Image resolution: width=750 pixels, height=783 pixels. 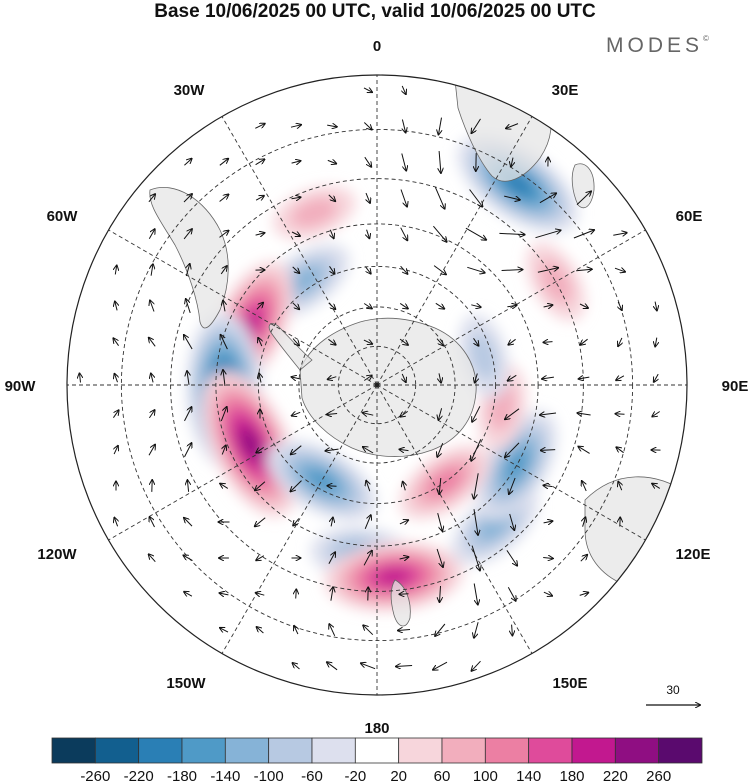 What do you see at coordinates (657, 46) in the screenshot?
I see `brand-logo: MODES©` at bounding box center [657, 46].